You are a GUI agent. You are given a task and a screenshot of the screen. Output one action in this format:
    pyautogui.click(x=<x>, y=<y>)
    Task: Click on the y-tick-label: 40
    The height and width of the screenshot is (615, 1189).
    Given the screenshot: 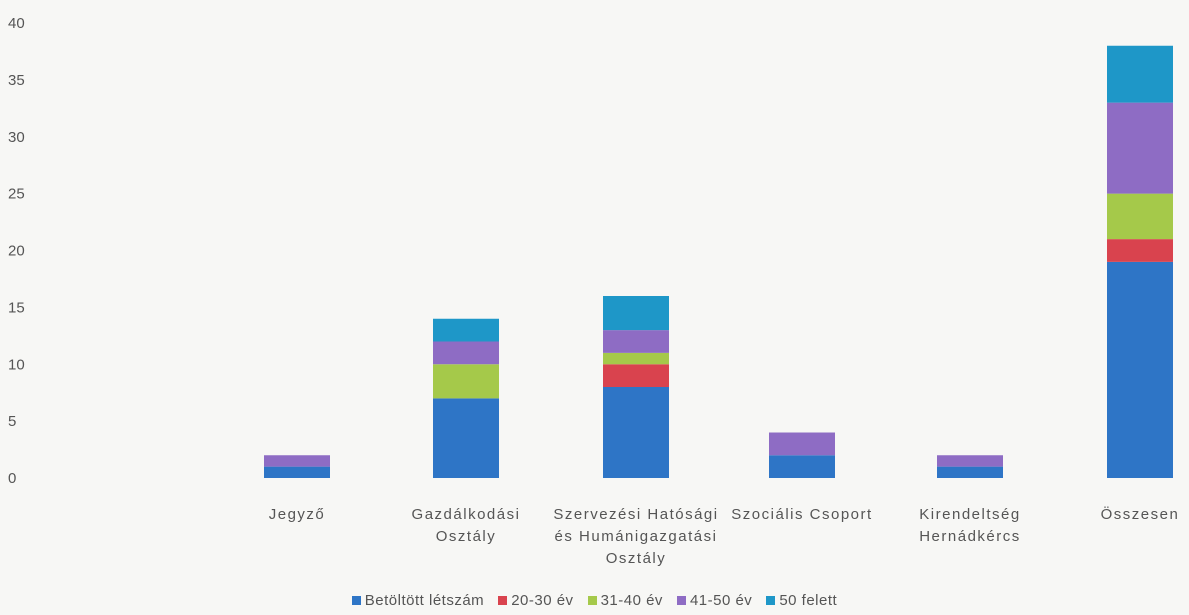 What is the action you would take?
    pyautogui.click(x=16, y=23)
    